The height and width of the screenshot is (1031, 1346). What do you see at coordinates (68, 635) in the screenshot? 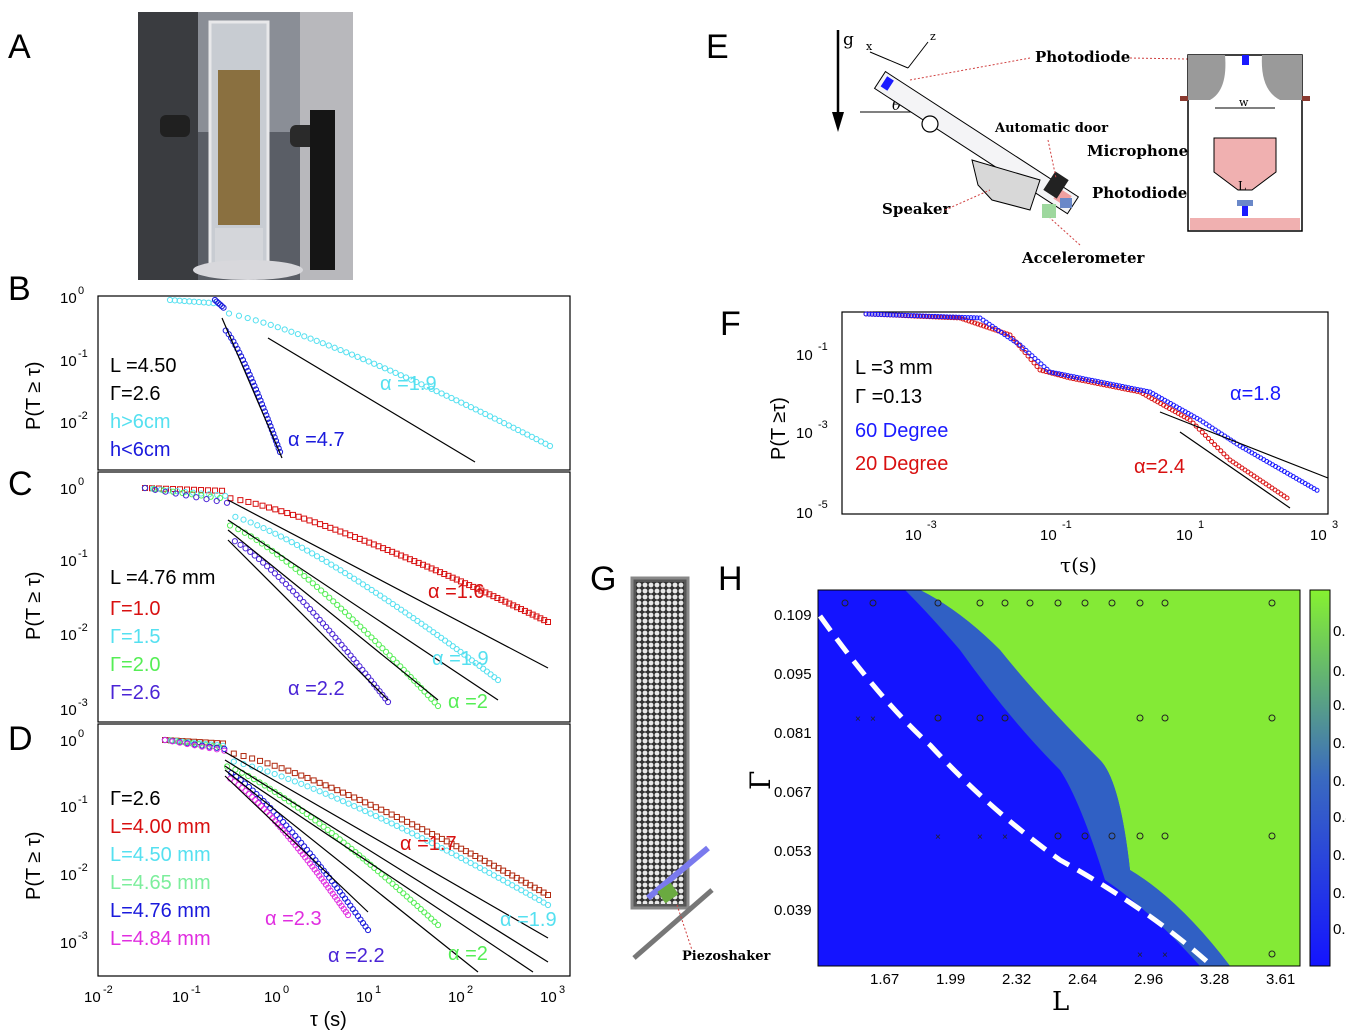
I see `chart-c-ytick: 10` at bounding box center [68, 635].